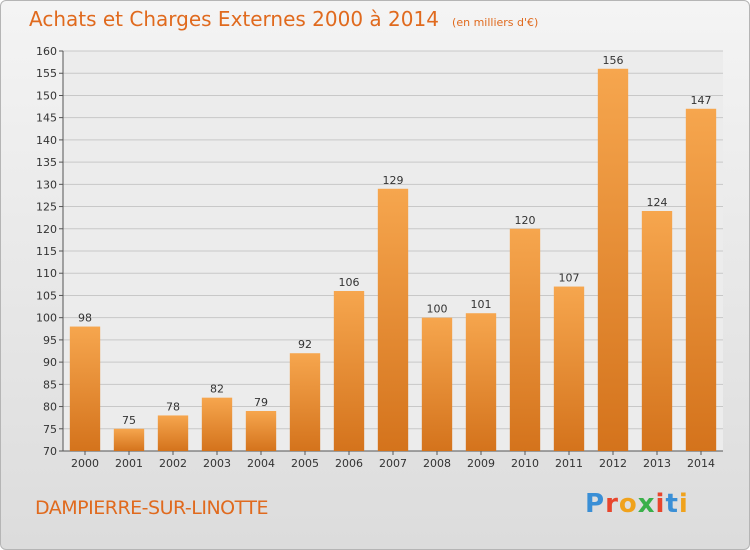 The width and height of the screenshot is (750, 550). Describe the element at coordinates (481, 463) in the screenshot. I see `x-tick-label: 2009` at that location.